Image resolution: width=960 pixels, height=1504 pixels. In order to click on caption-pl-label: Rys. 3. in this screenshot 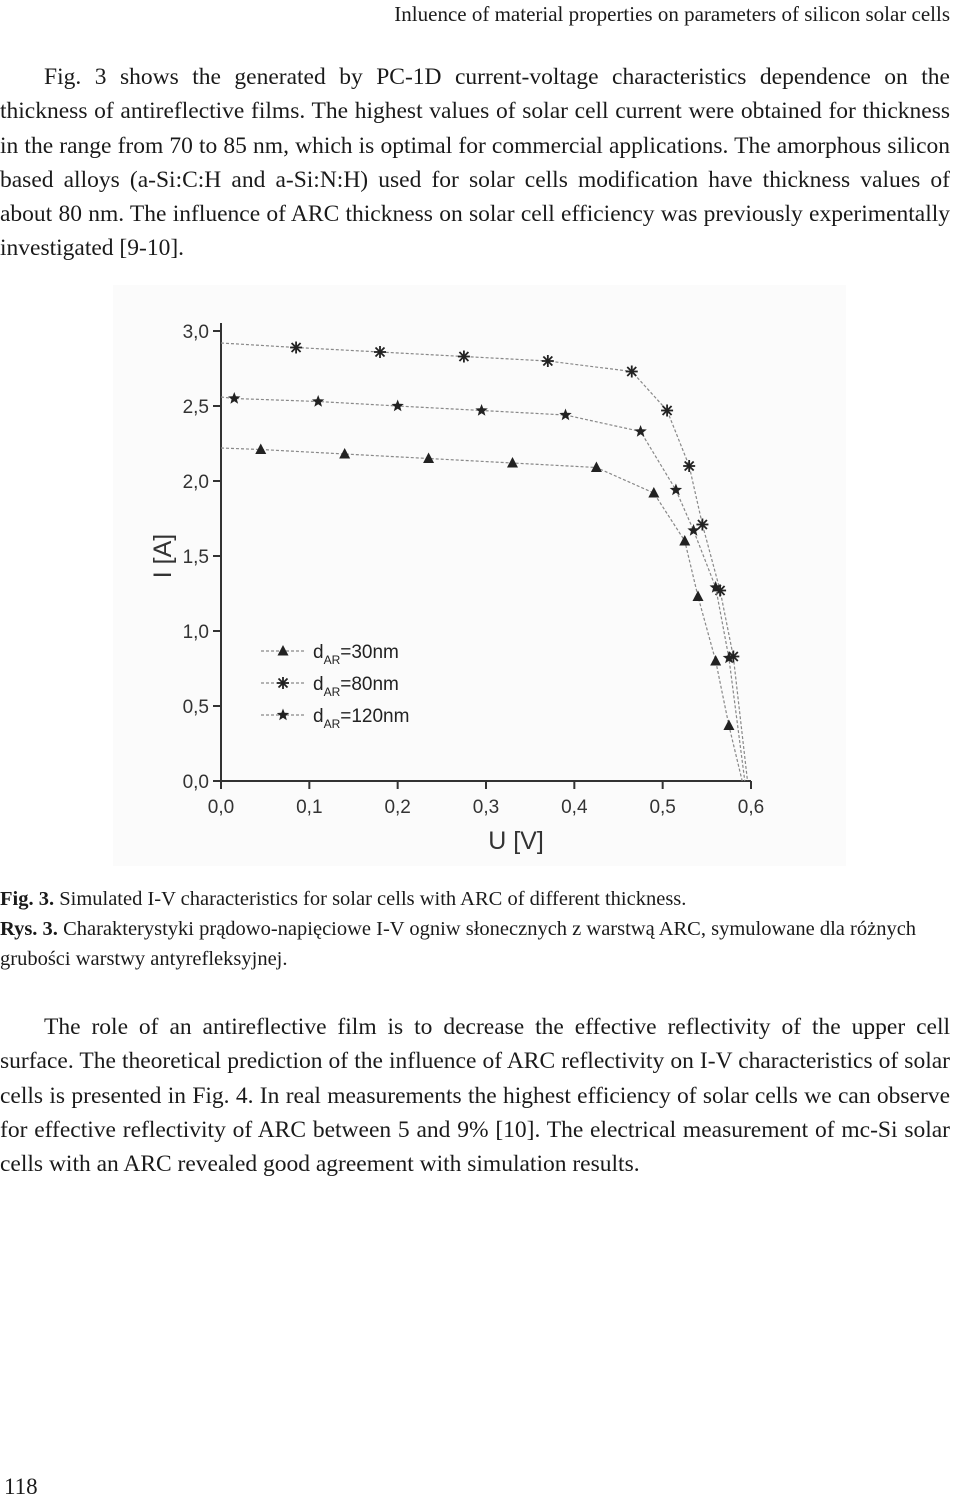, I will do `click(29, 929)`.